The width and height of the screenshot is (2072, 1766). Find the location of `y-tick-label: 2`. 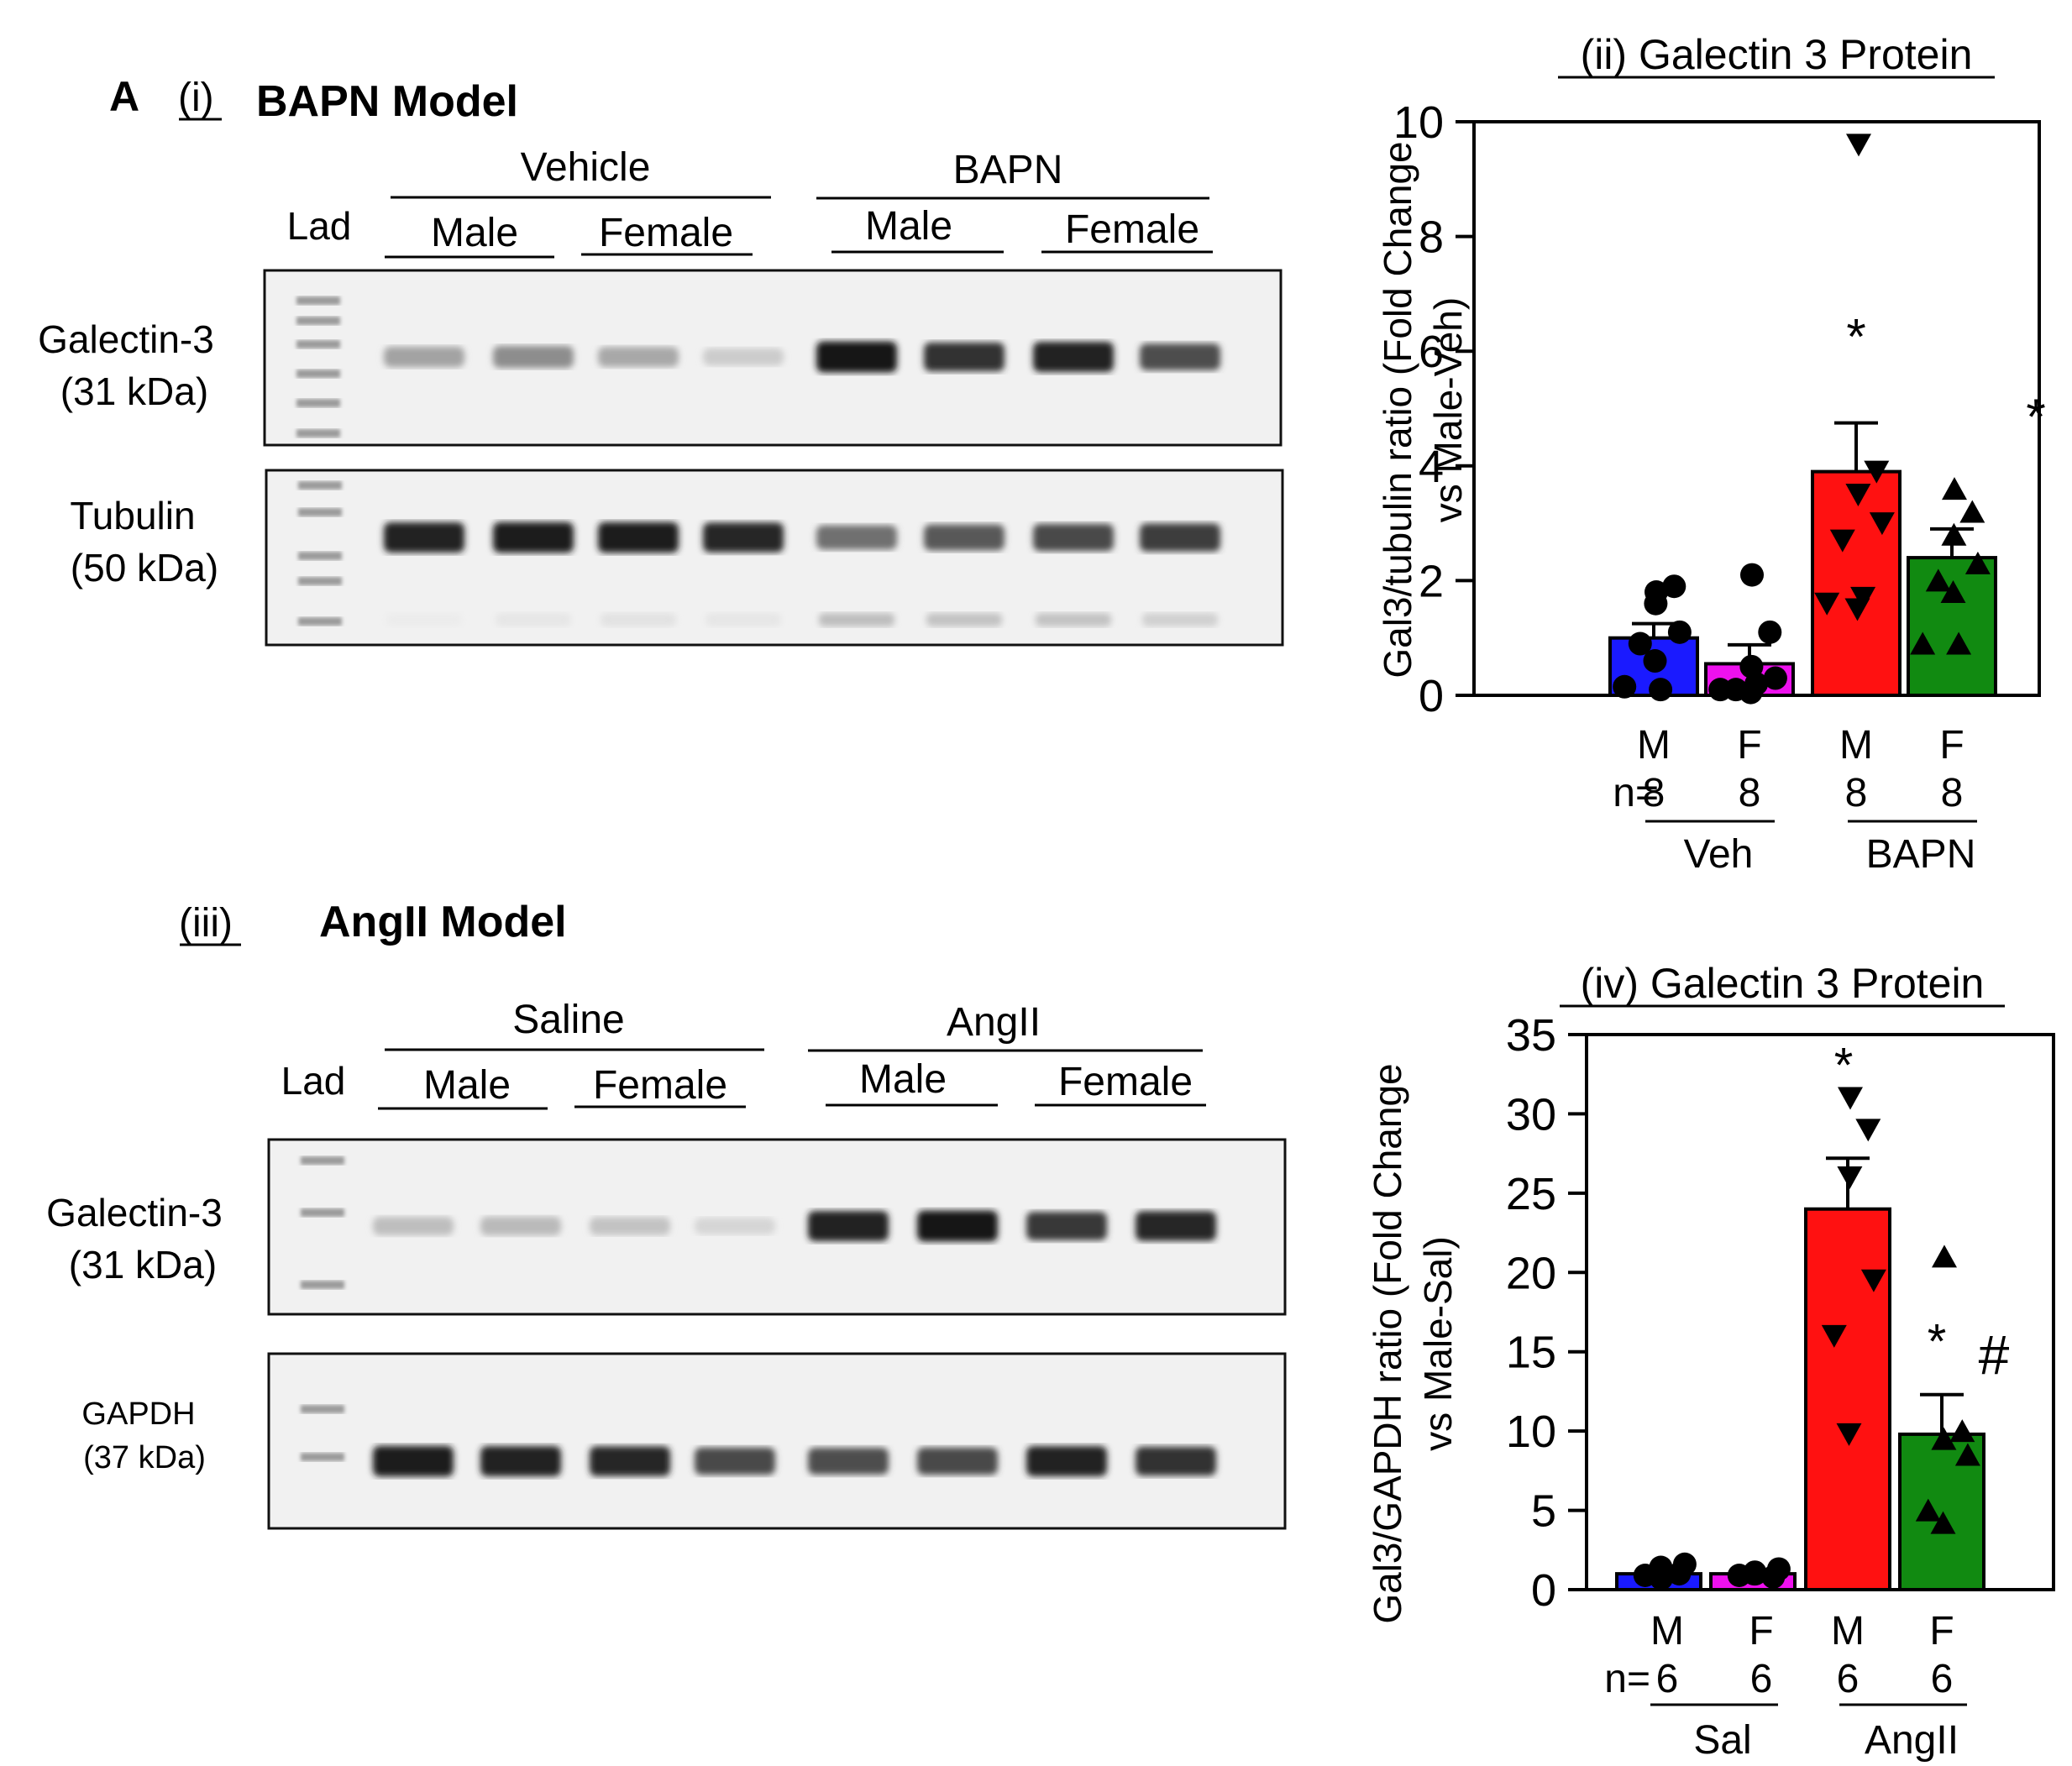

y-tick-label: 2 is located at coordinates (1432, 581).